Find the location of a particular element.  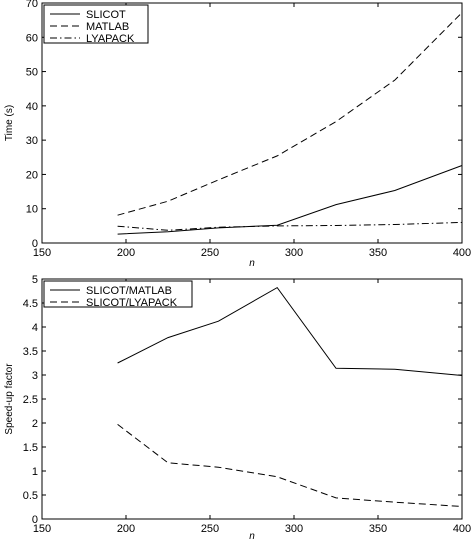

legend-label: SLICOT is located at coordinates (106, 15).